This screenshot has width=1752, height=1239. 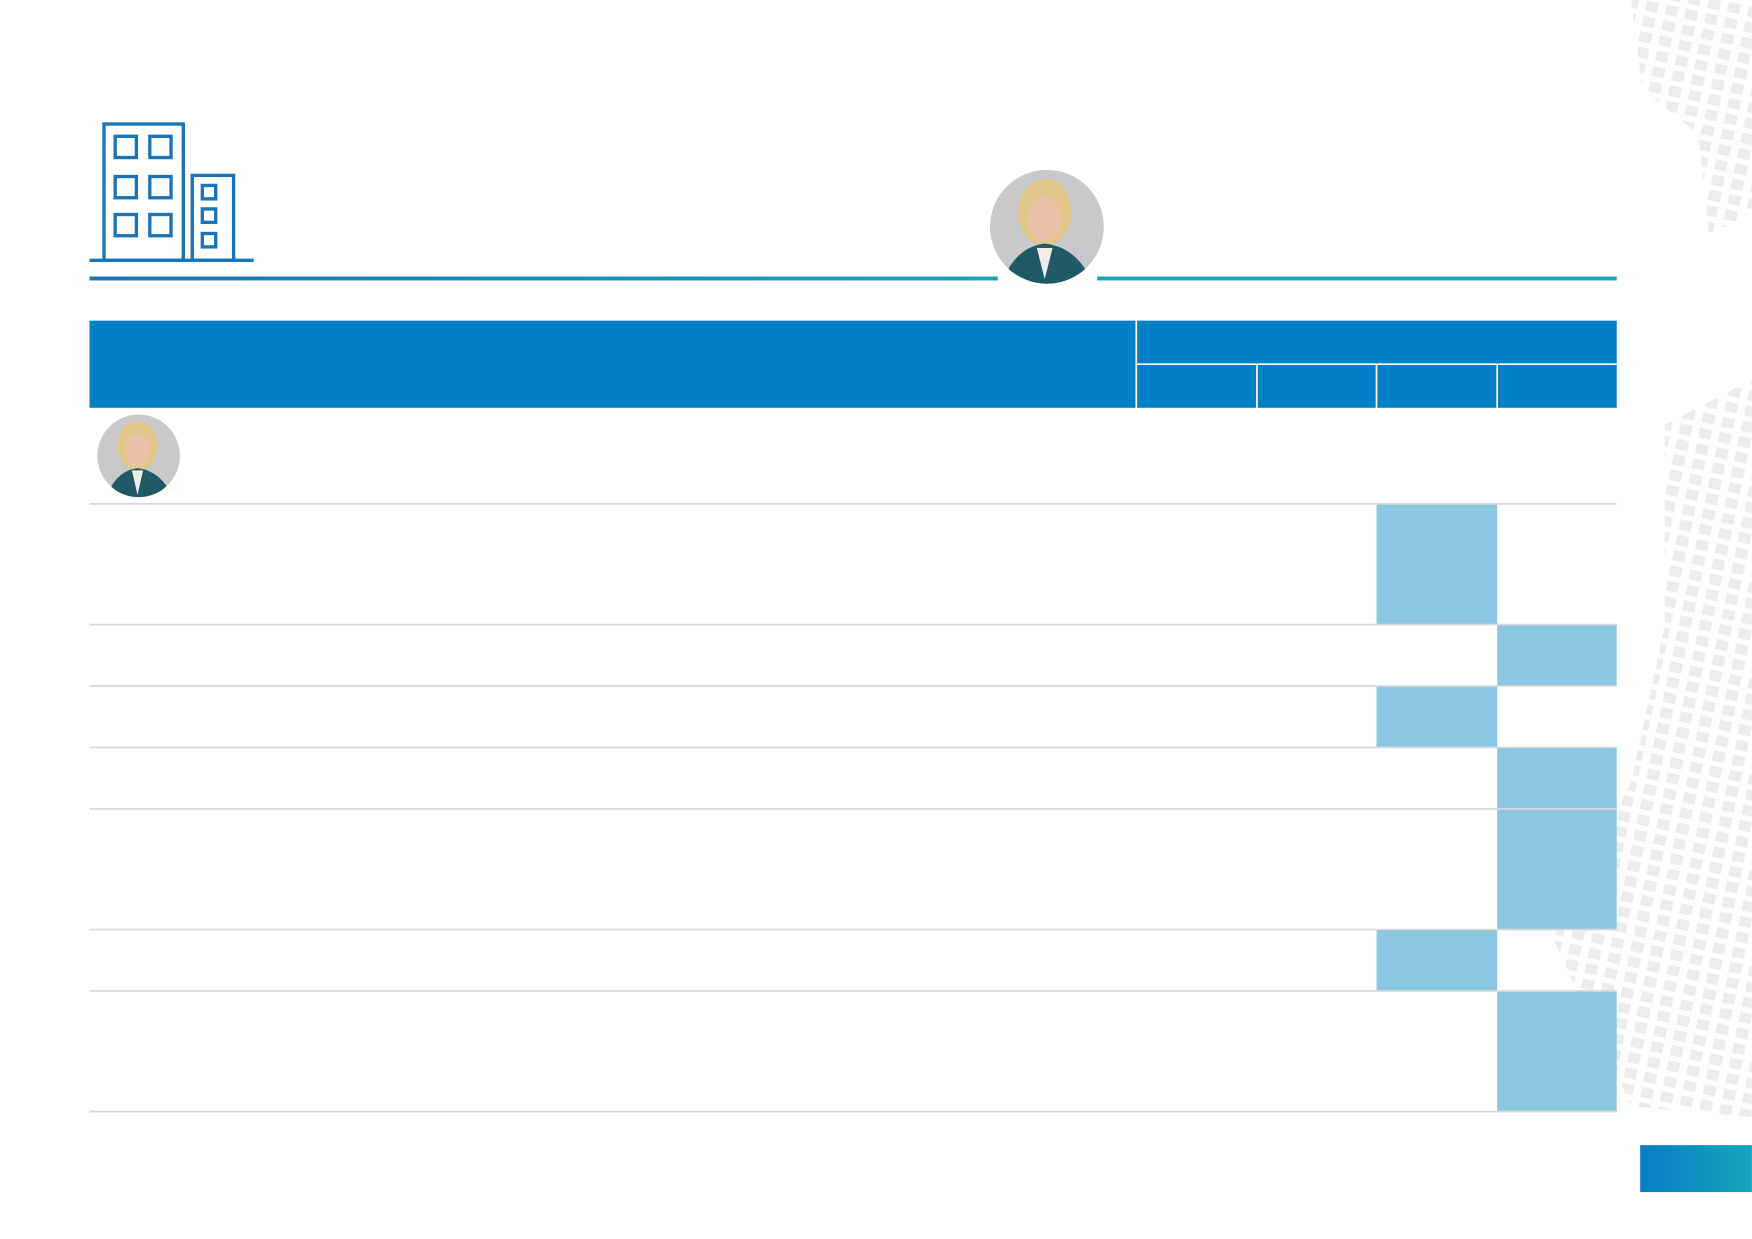 I want to click on highlight-cells, so click(x=1496, y=807).